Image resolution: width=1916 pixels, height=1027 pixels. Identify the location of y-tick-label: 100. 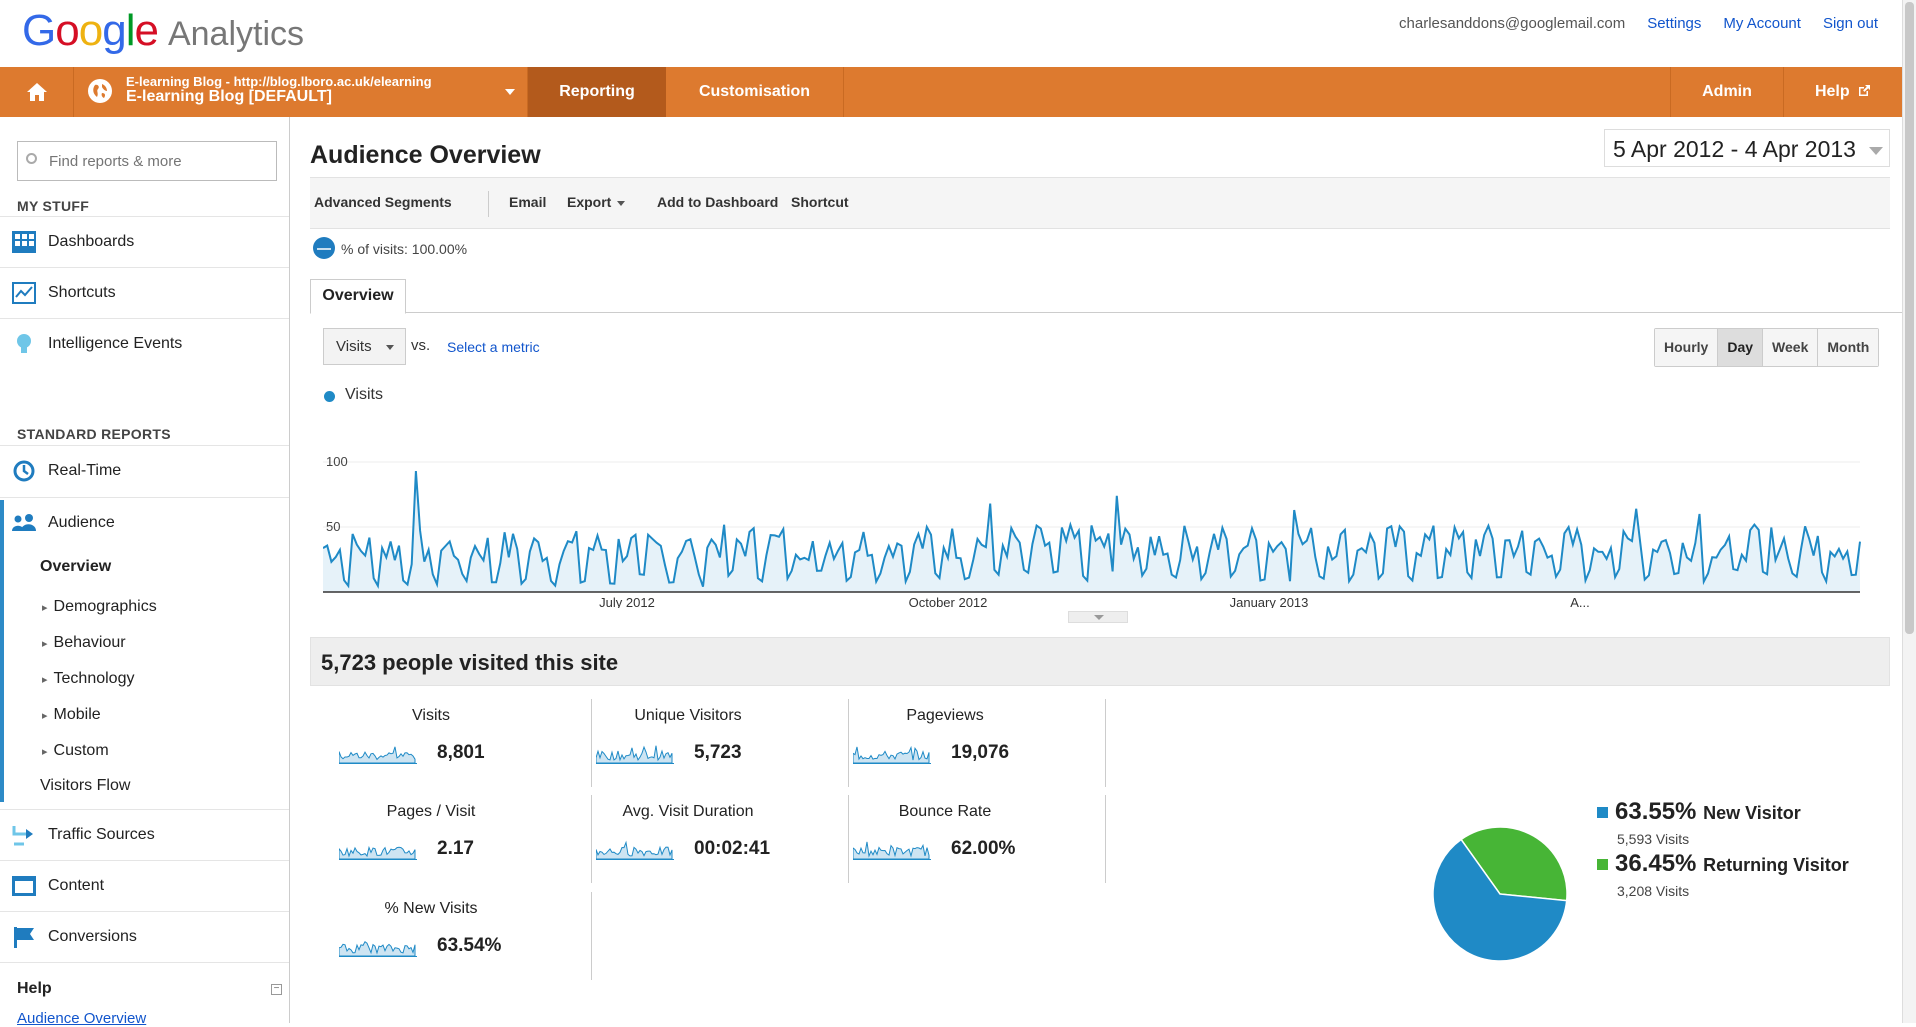
(337, 461).